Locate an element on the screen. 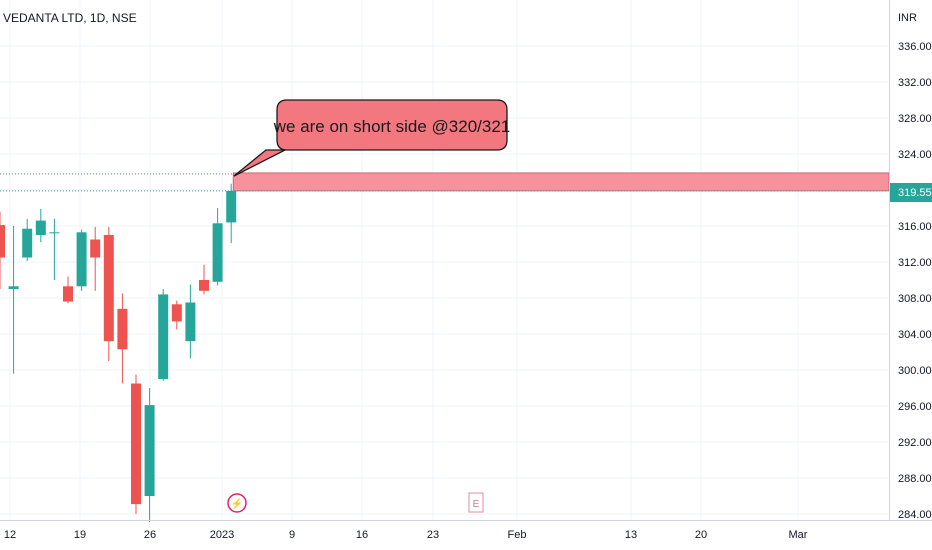  x-tick-label: 13 is located at coordinates (631, 535).